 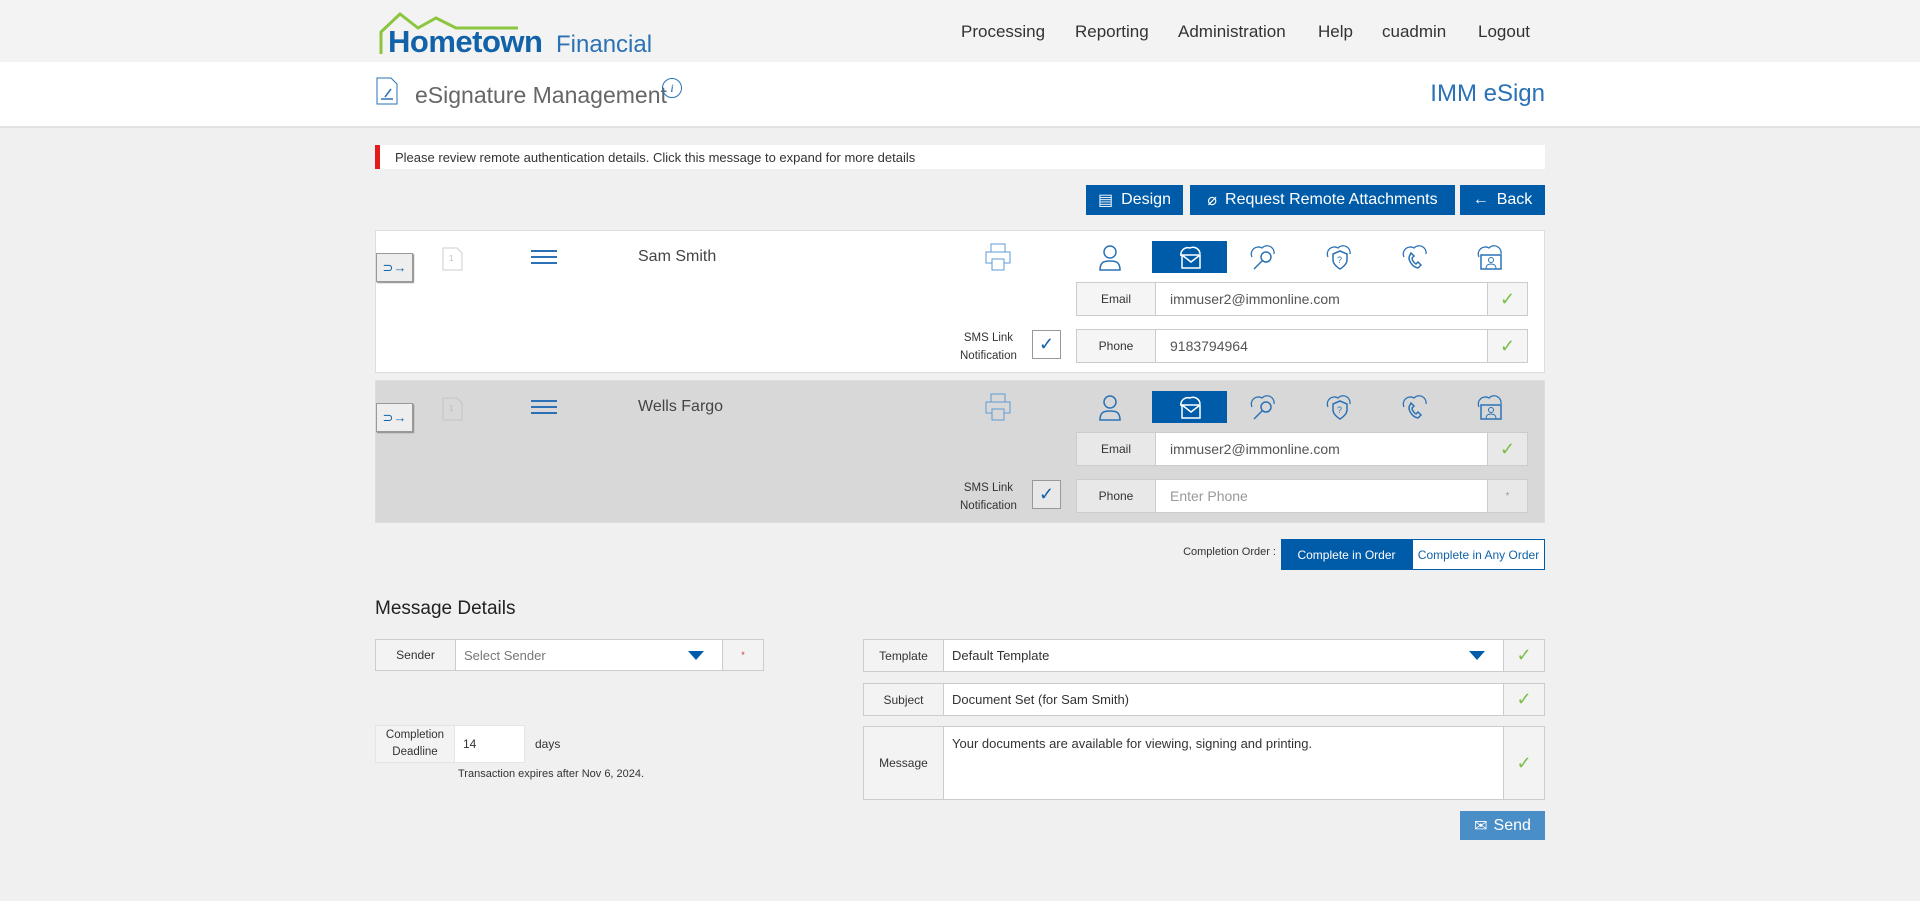 I want to click on list-document-icon: ▤, so click(x=1106, y=200).